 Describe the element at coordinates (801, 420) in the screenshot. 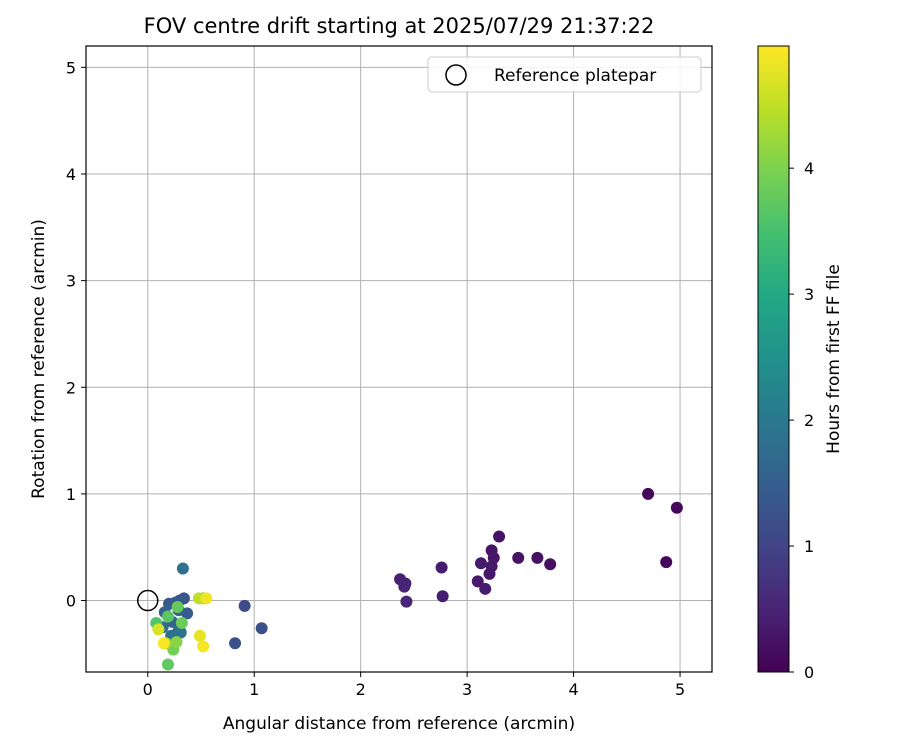

I see `colorbar-ticks: 0 1 2 3 4` at that location.